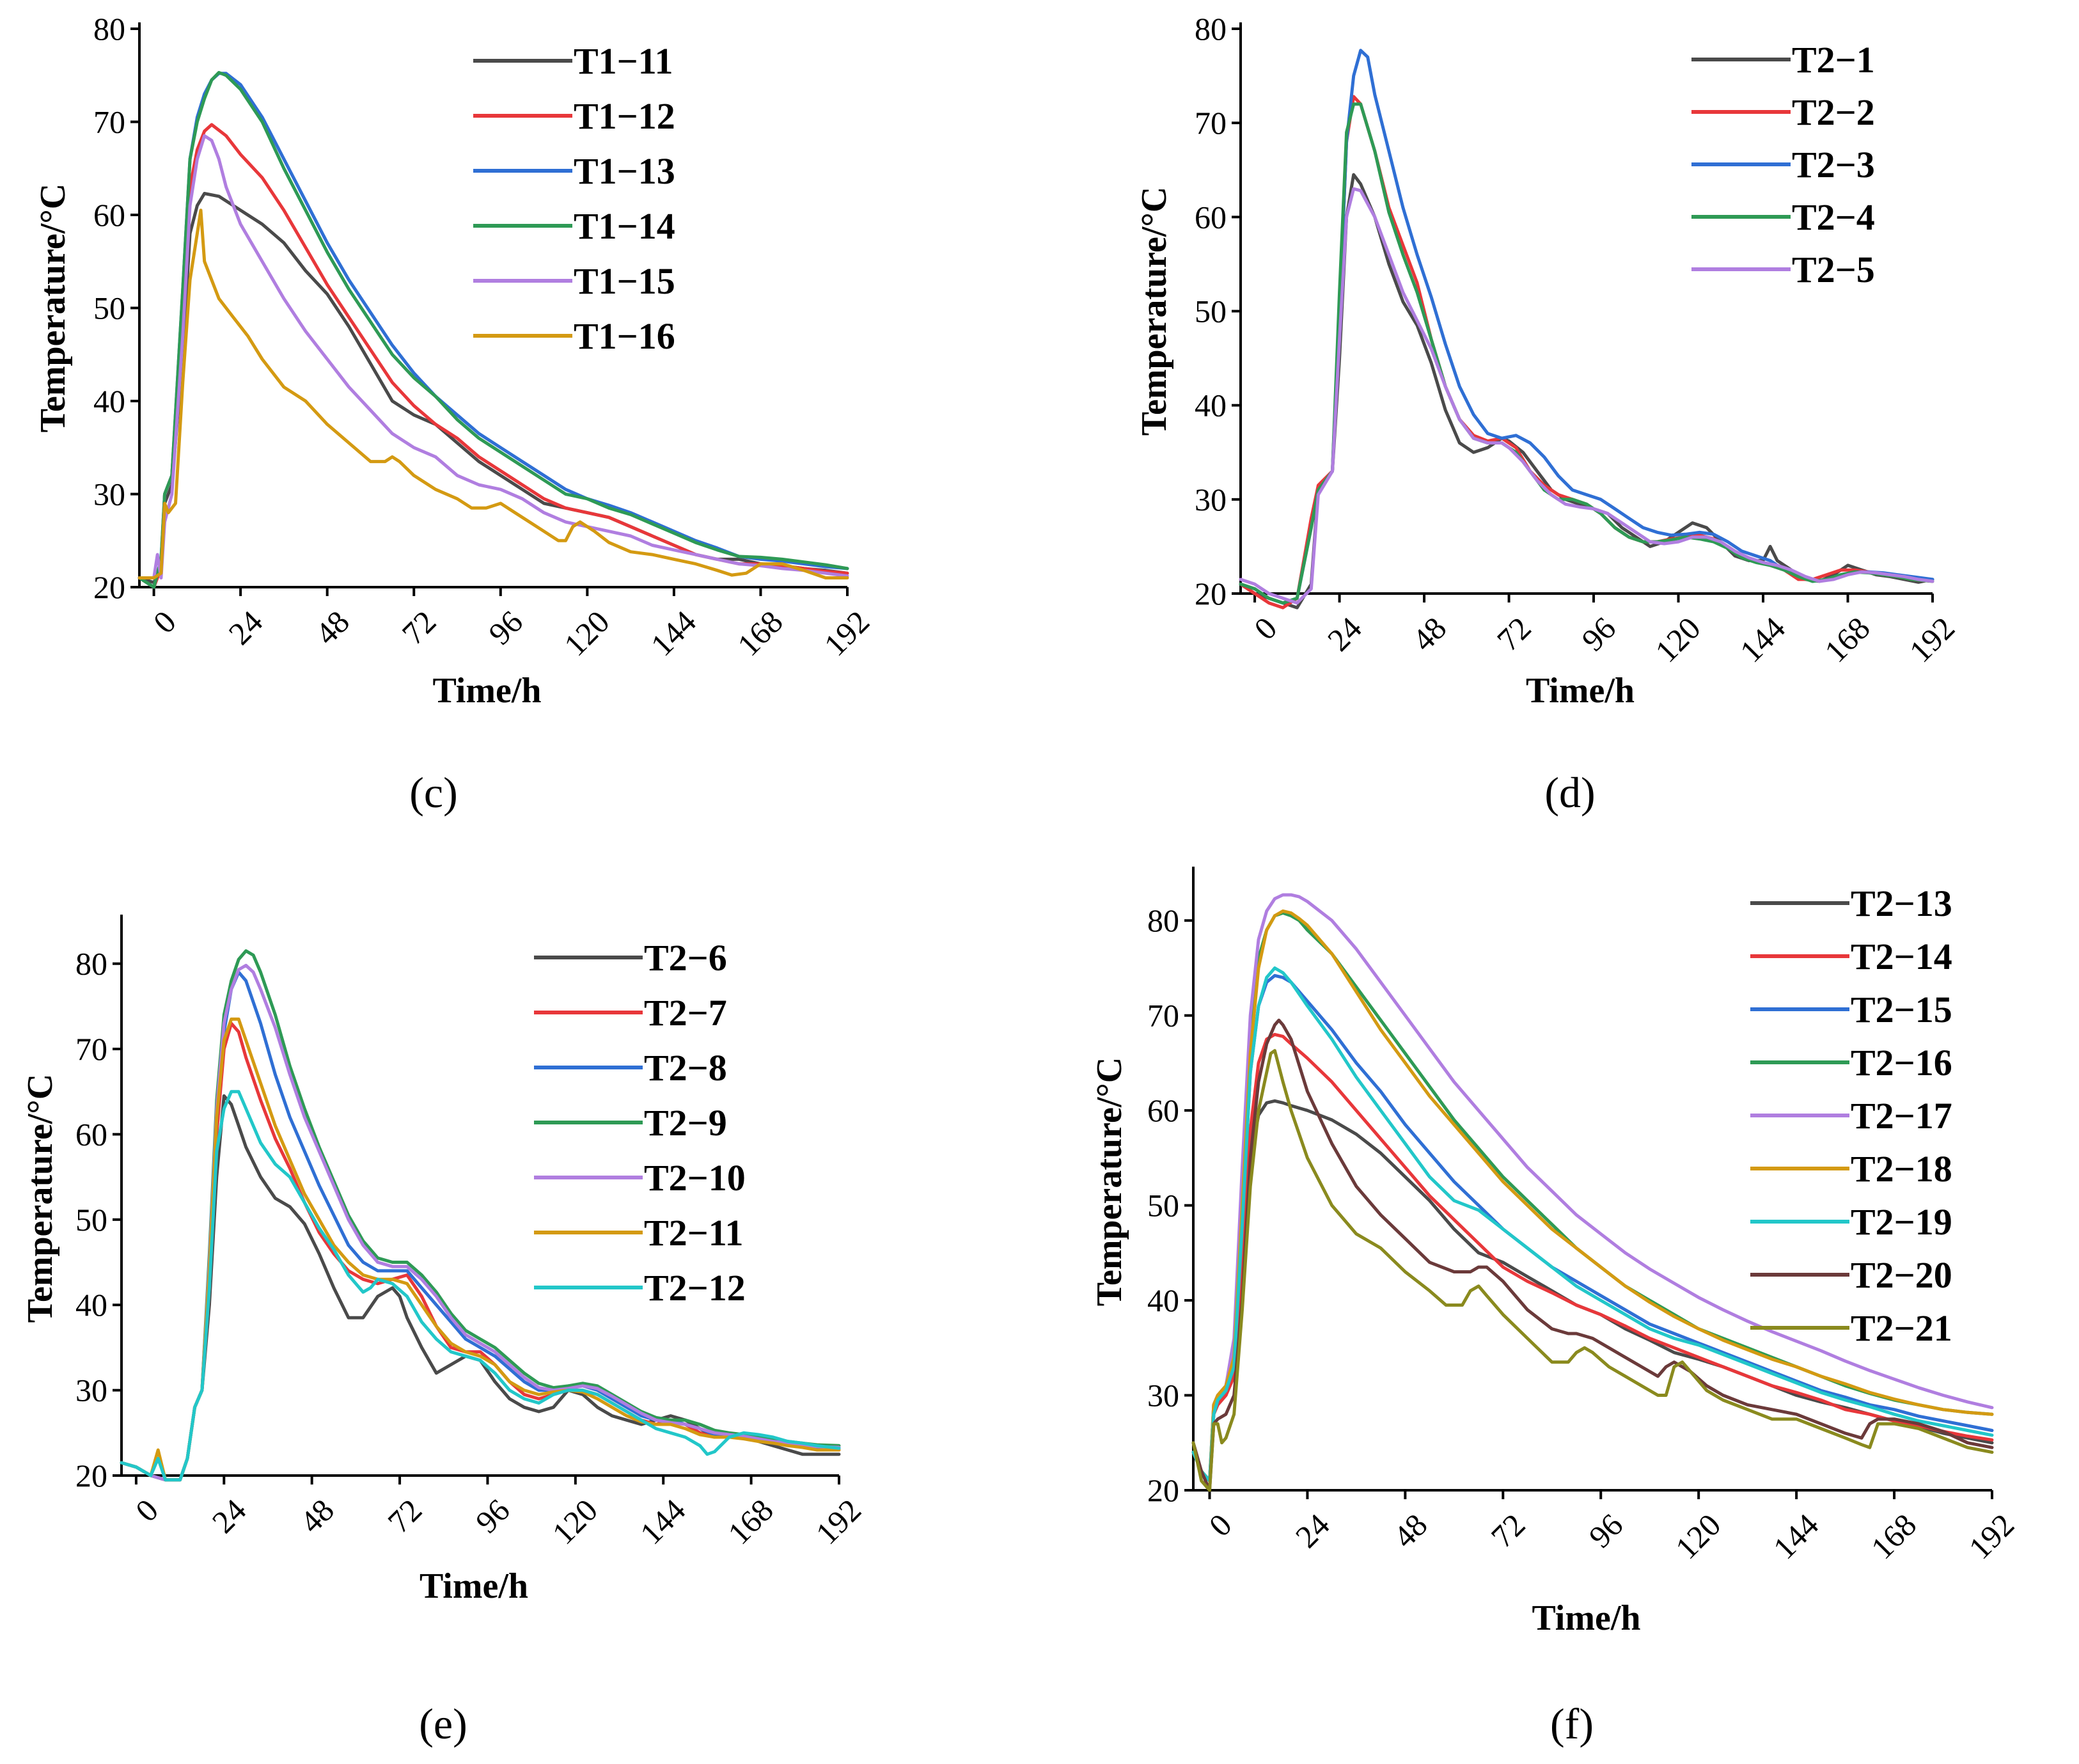 This screenshot has height=1764, width=2079. Describe the element at coordinates (1901, 1116) in the screenshot. I see `legend-label: T2−17` at that location.